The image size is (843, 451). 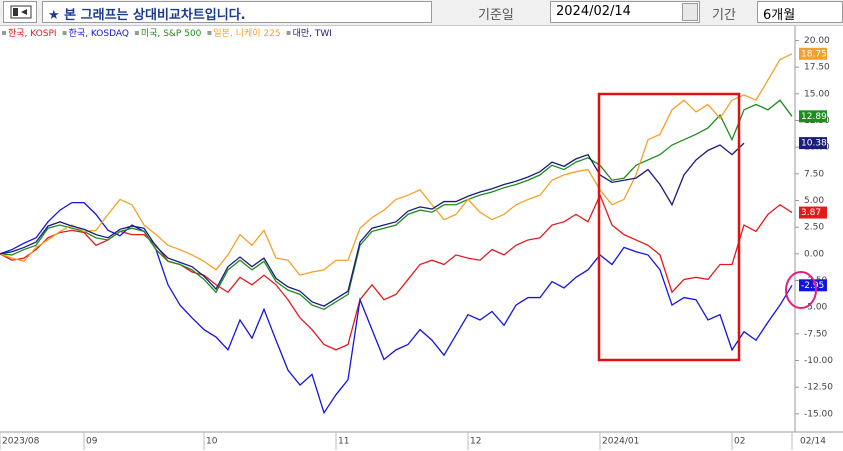 I want to click on last-value-label: -2.95, so click(x=812, y=286).